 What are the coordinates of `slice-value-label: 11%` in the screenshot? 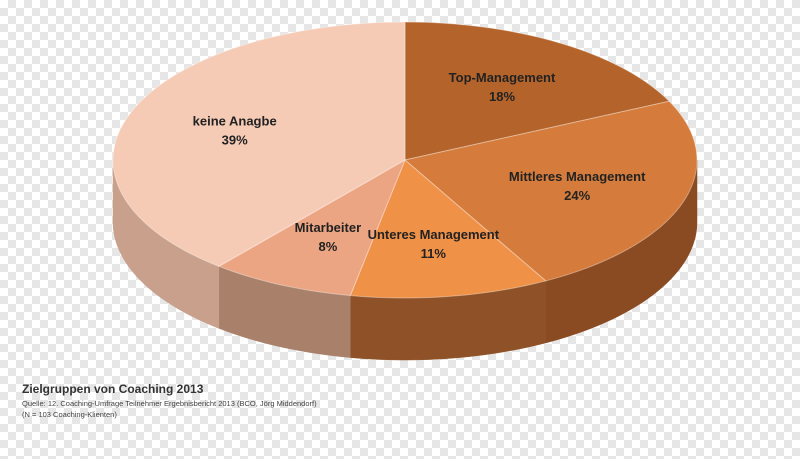 It's located at (434, 253).